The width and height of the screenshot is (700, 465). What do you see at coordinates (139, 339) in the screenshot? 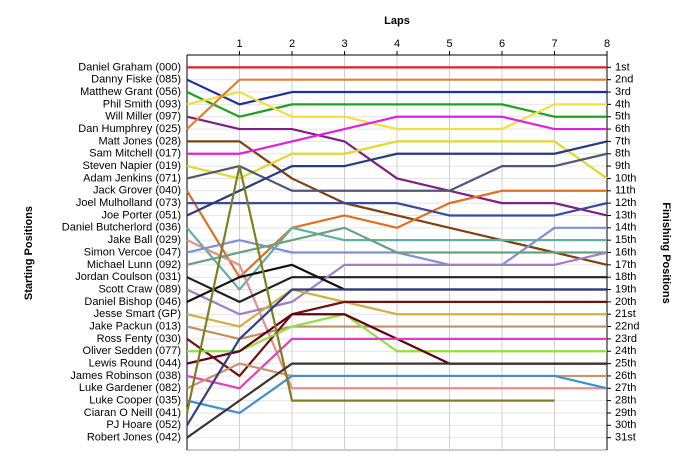
I see `y-tick-label: Ross Fenty (030)` at bounding box center [139, 339].